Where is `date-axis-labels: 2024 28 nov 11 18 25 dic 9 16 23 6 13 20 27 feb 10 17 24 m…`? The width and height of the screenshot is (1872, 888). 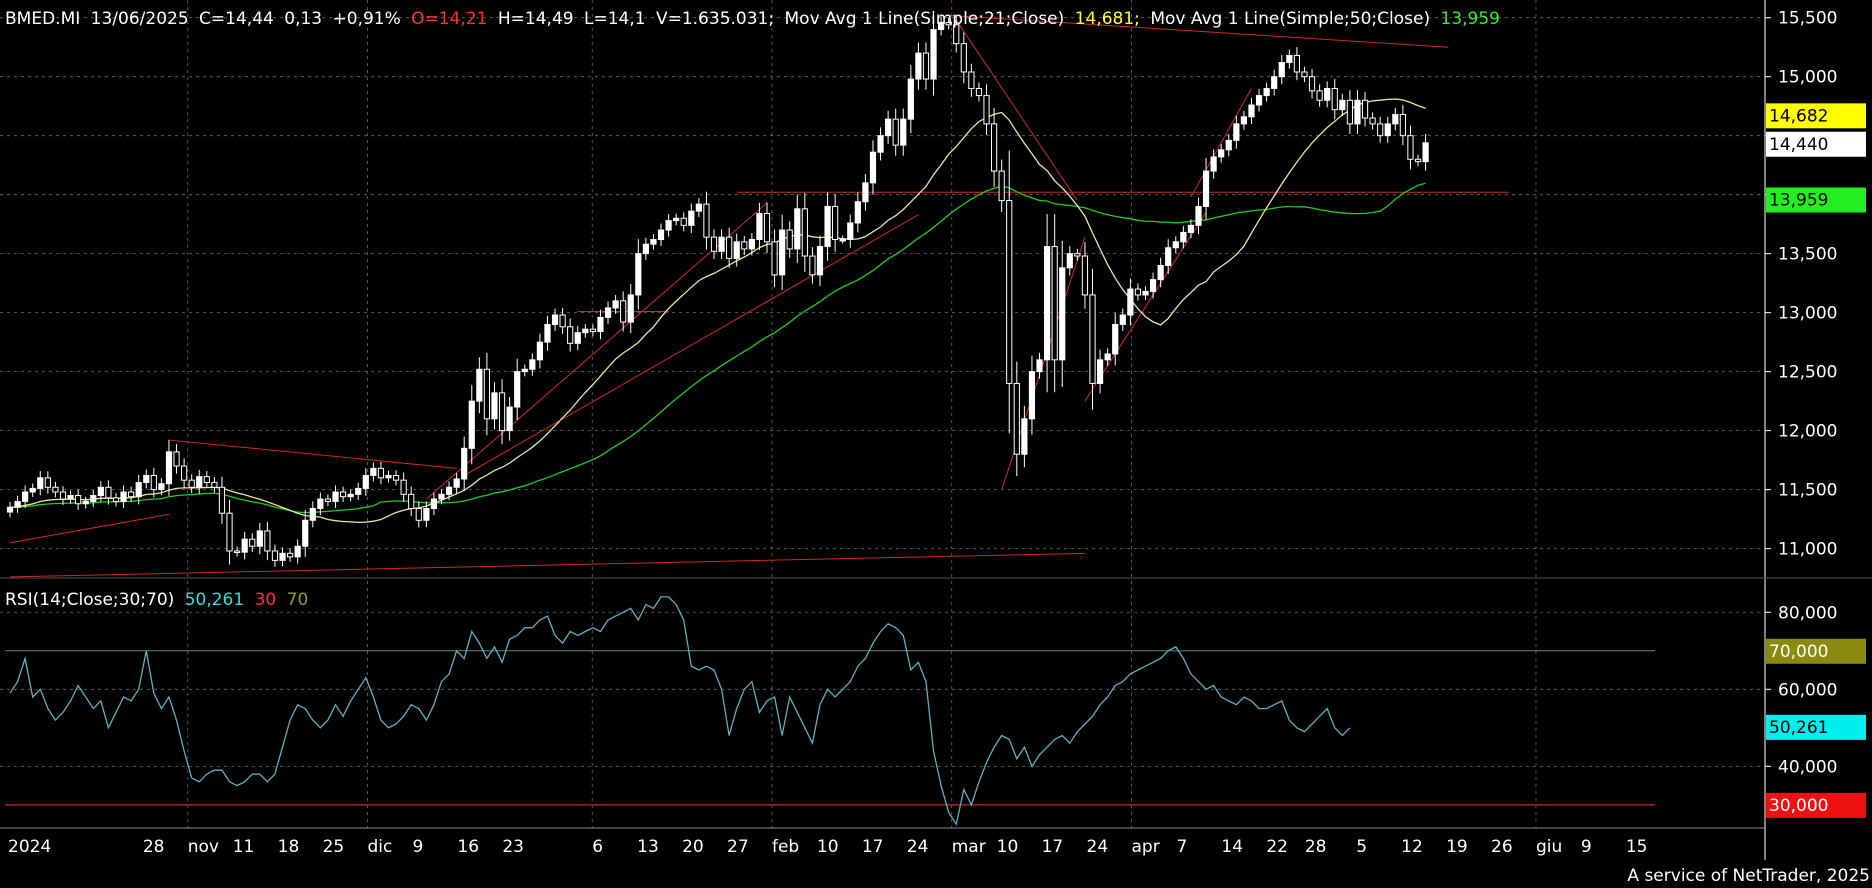
date-axis-labels: 2024 28 nov 11 18 25 dic 9 16 23 6 13 20 27 feb 10 17 24 m… is located at coordinates (827, 847).